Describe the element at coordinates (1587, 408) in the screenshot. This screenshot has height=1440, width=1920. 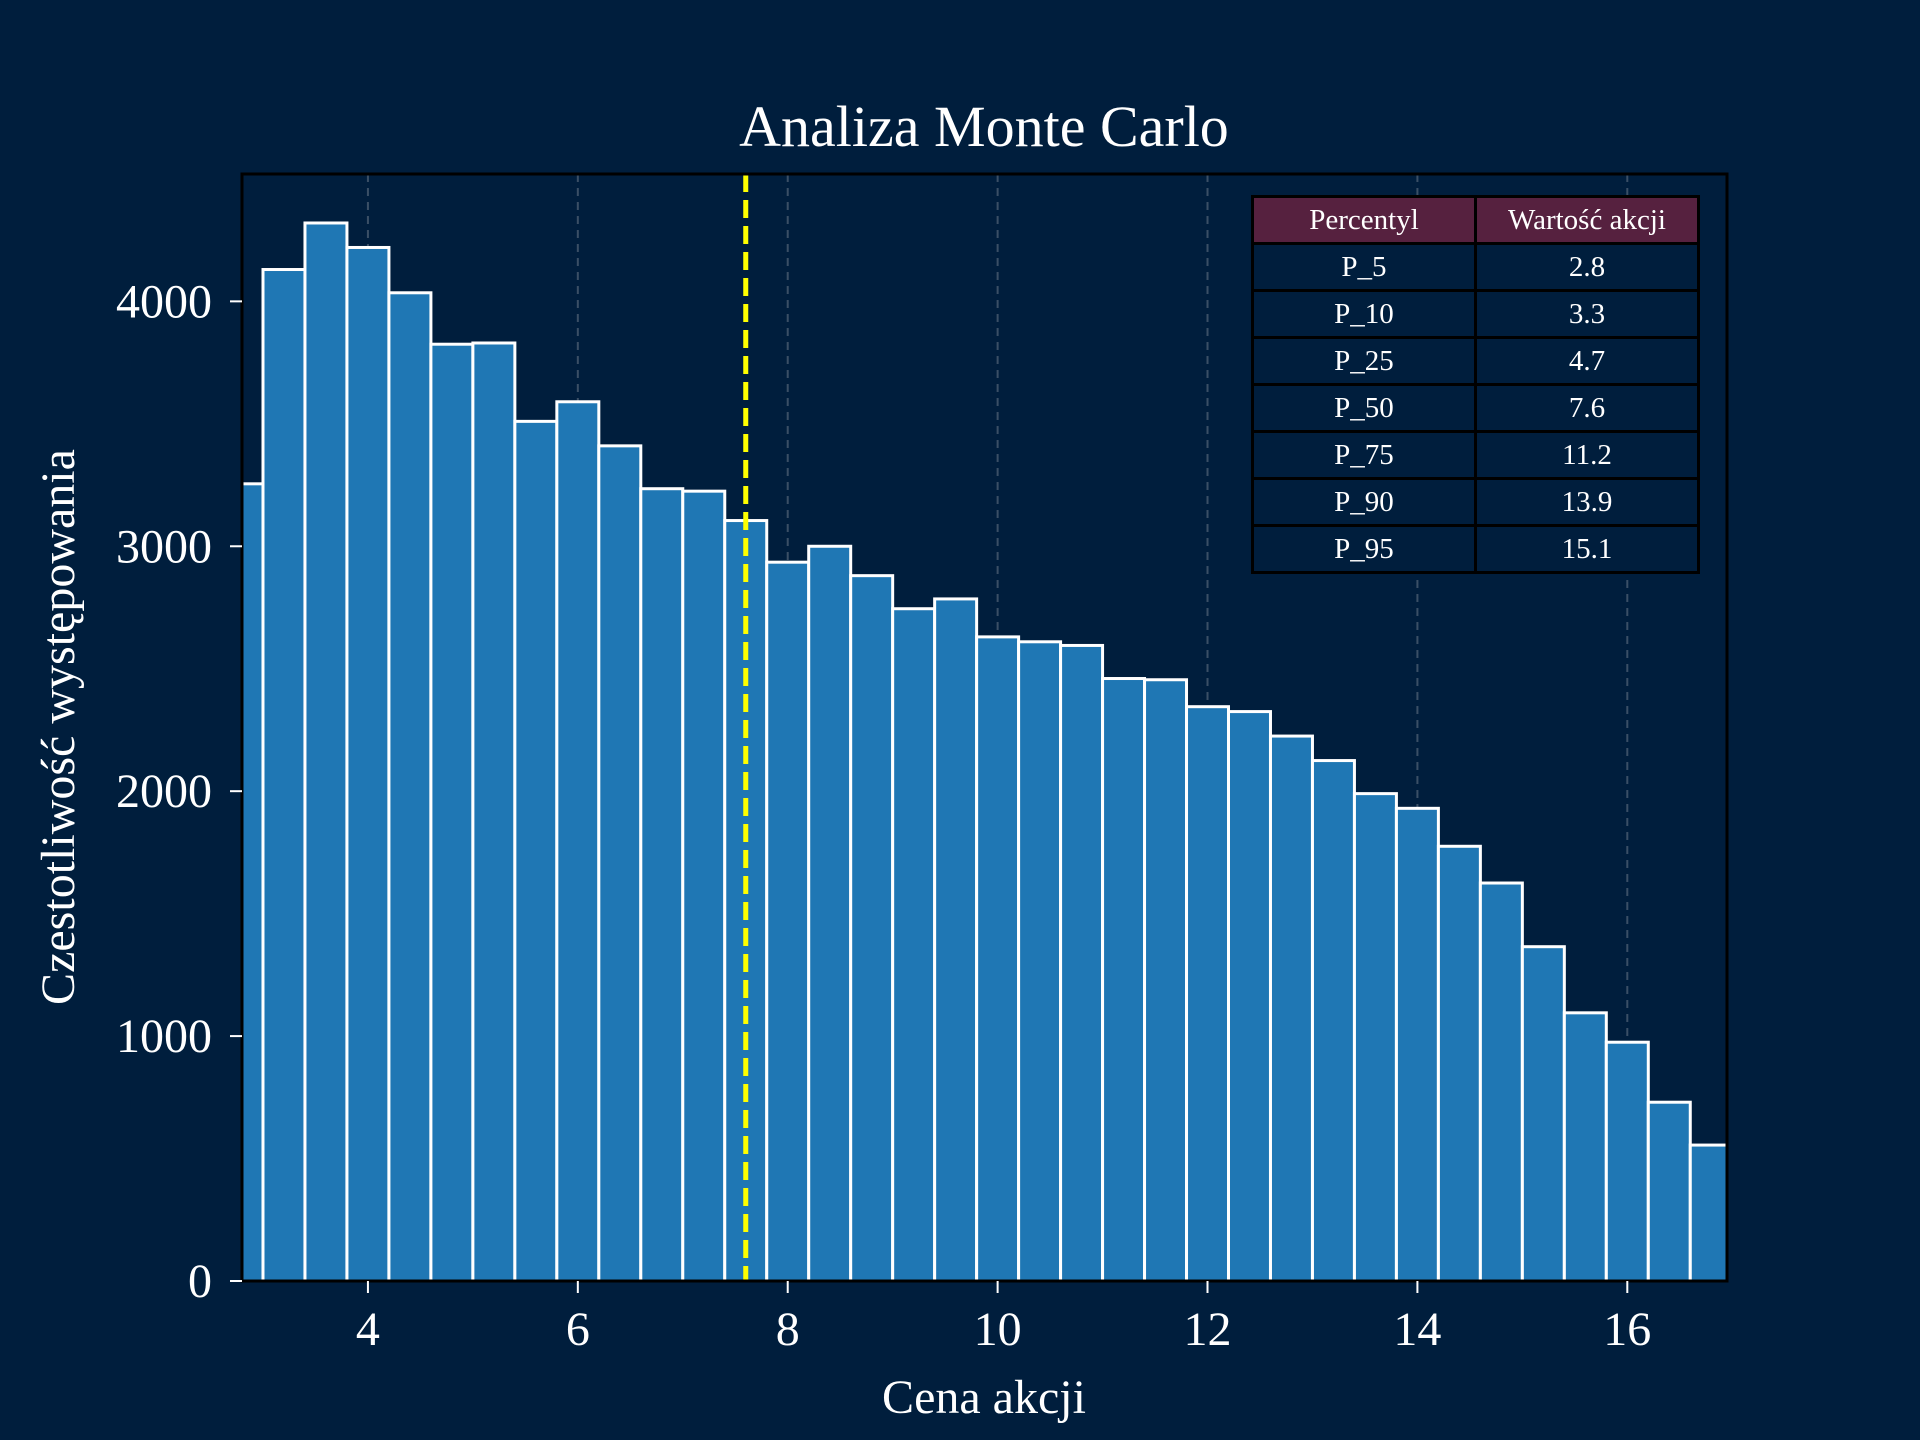
I see `value-cell: 7.6` at that location.